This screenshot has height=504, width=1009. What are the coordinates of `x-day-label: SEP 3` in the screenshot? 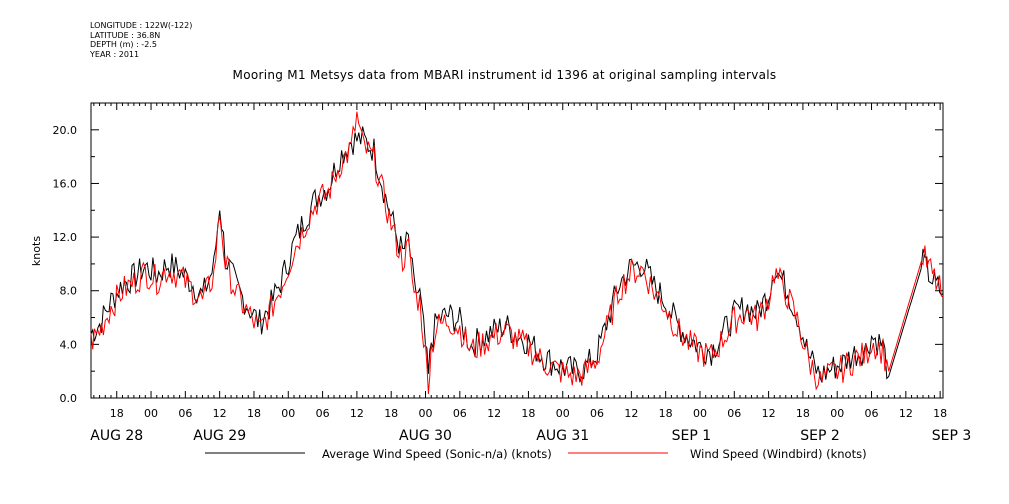 It's located at (952, 436).